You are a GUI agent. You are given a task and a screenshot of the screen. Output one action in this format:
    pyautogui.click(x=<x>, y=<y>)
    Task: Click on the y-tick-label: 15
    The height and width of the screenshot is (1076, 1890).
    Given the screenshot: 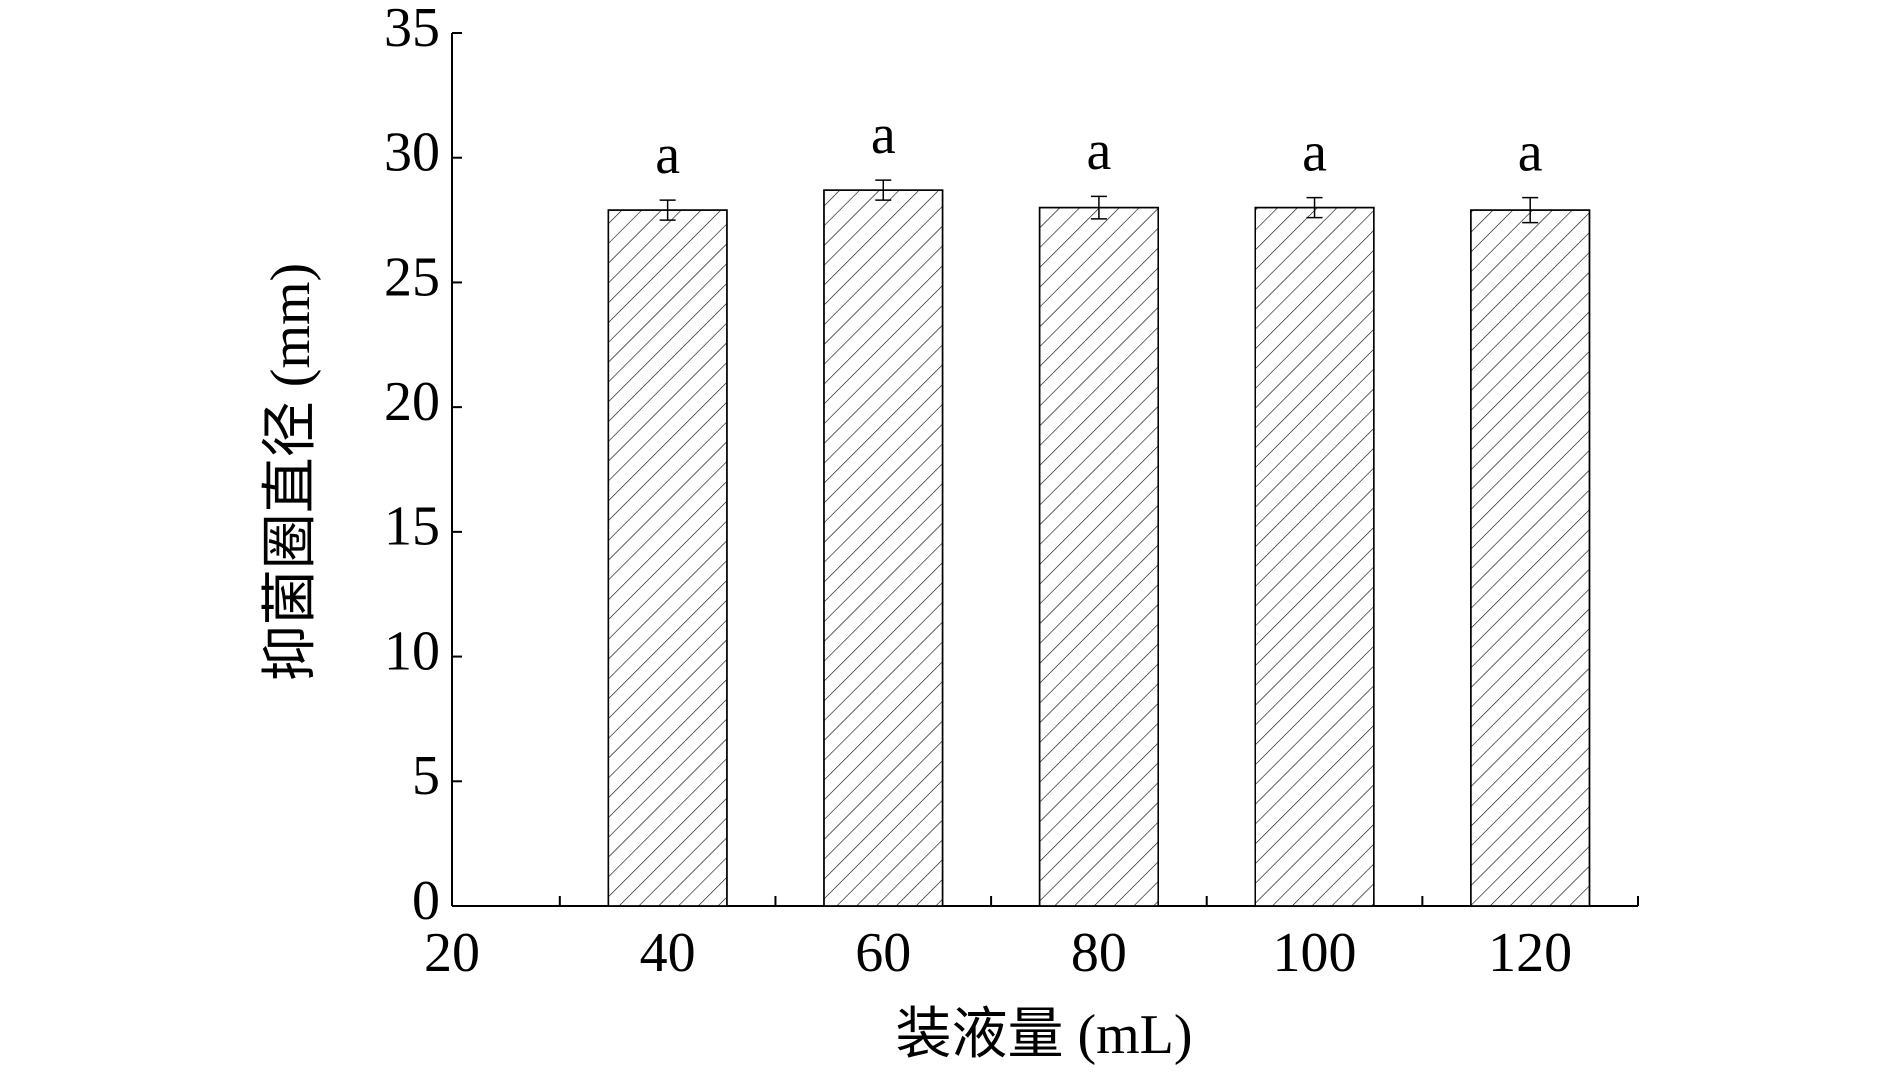 What is the action you would take?
    pyautogui.click(x=412, y=527)
    